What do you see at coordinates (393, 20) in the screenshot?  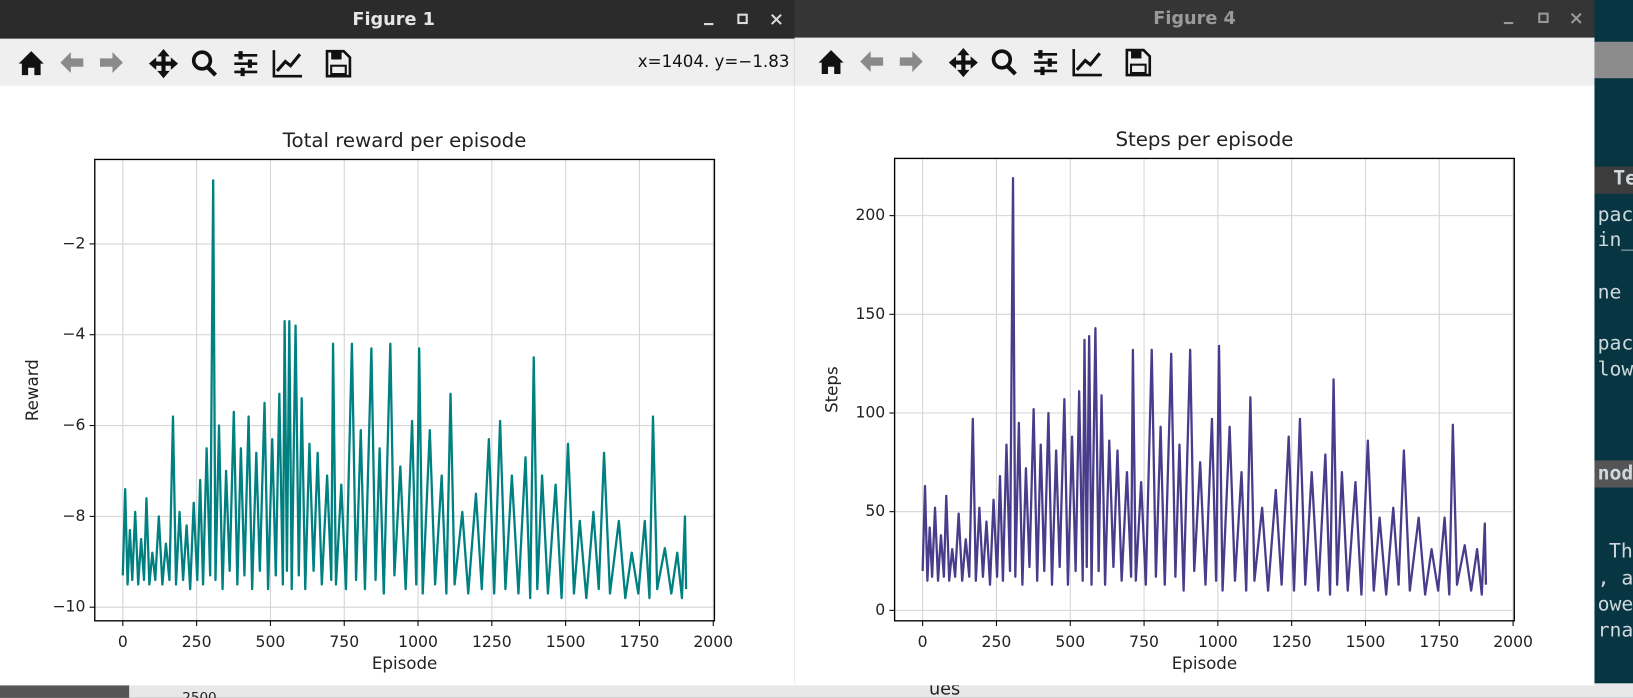 I see `window-title: Figure 1` at bounding box center [393, 20].